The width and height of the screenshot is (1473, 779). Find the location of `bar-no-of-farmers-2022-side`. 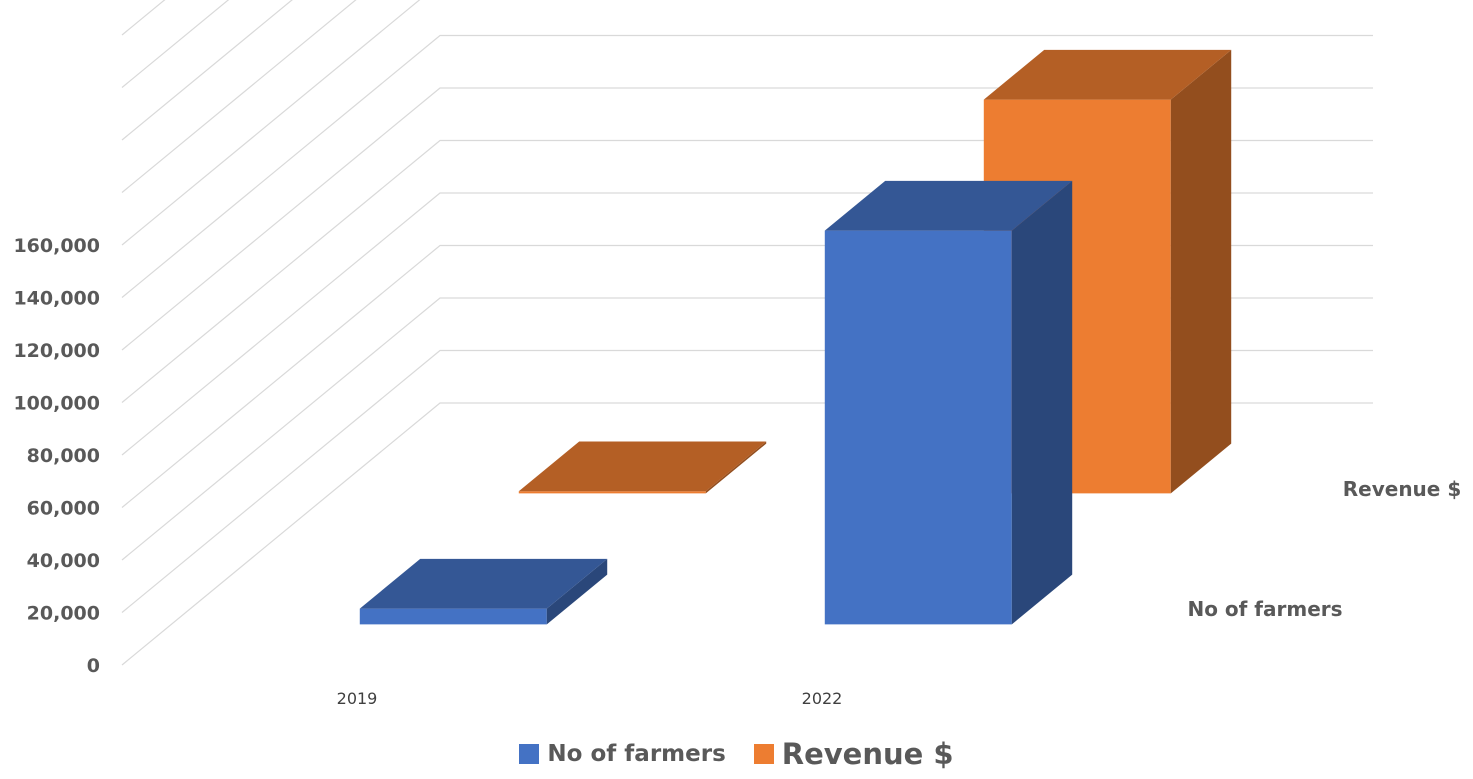

bar-no-of-farmers-2022-side is located at coordinates (1042, 402).